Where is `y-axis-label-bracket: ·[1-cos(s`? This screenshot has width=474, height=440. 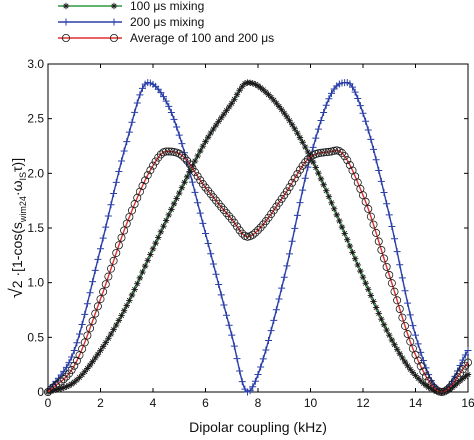 y-axis-label-bracket: ·[1-cos(s is located at coordinates (17, 251).